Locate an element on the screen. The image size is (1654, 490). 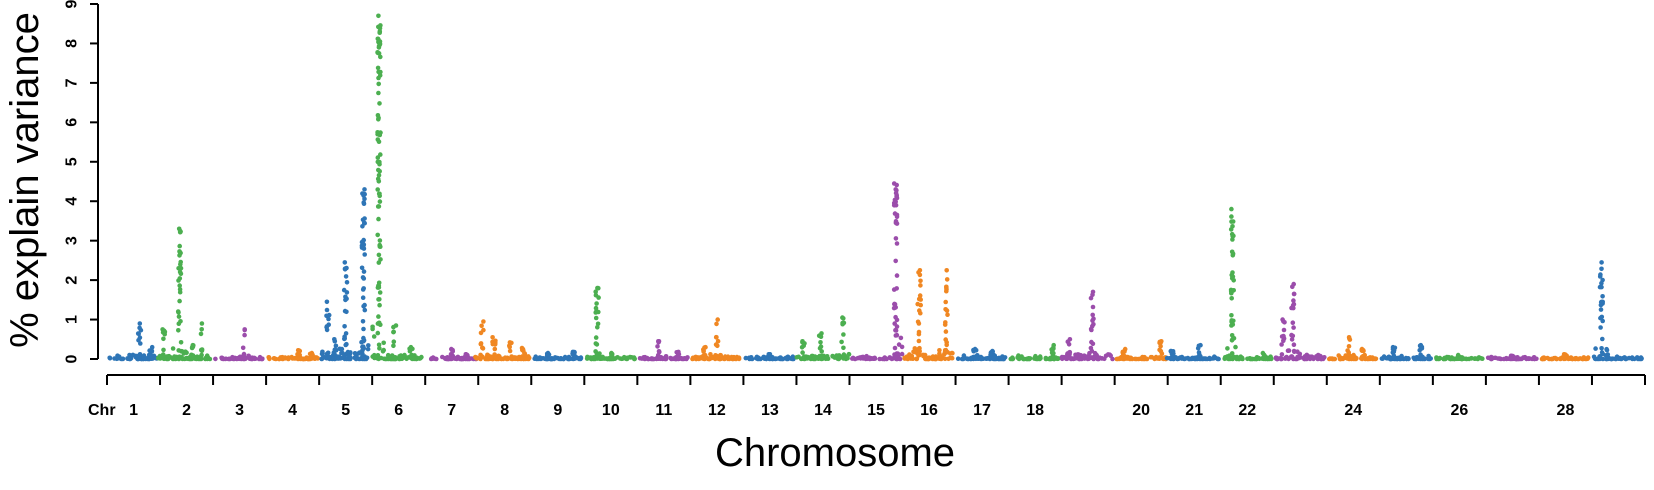
x-tick-label: 1 is located at coordinates (133, 410).